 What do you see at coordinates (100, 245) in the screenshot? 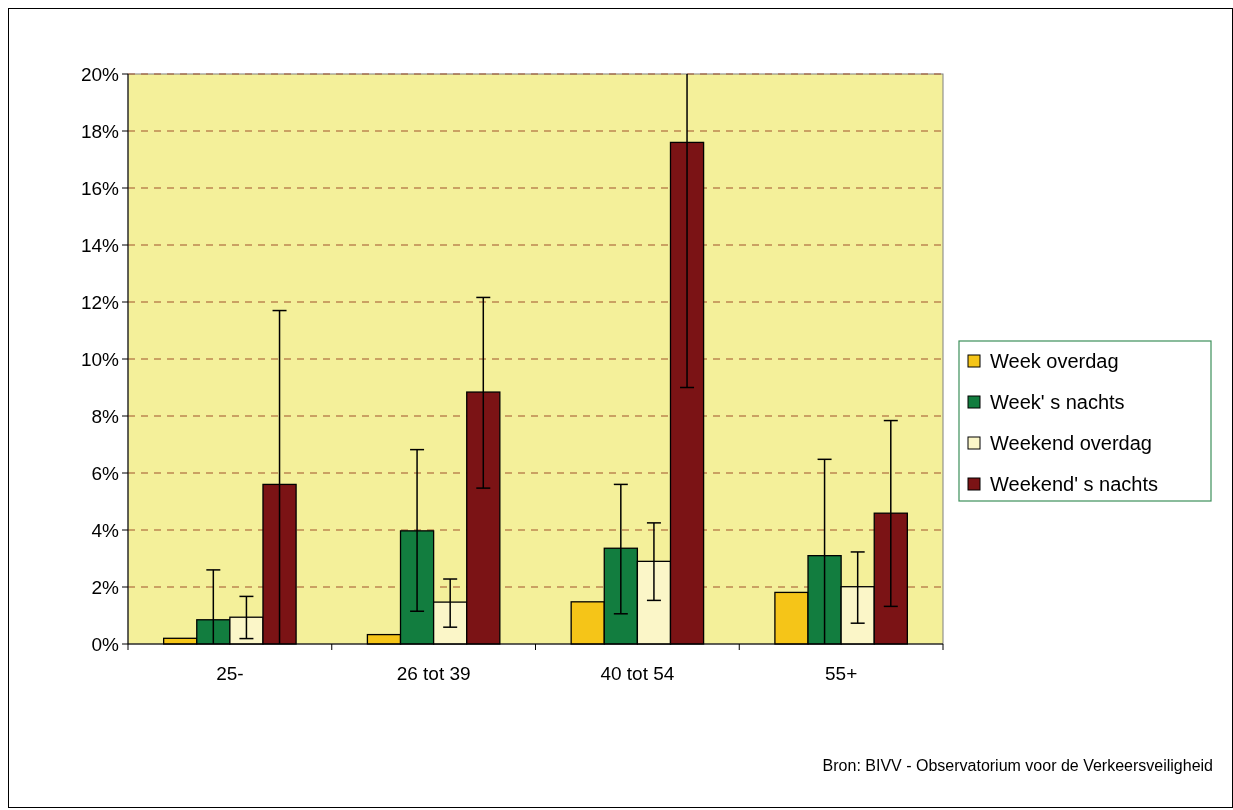
I see `y-tick-label: 14%` at bounding box center [100, 245].